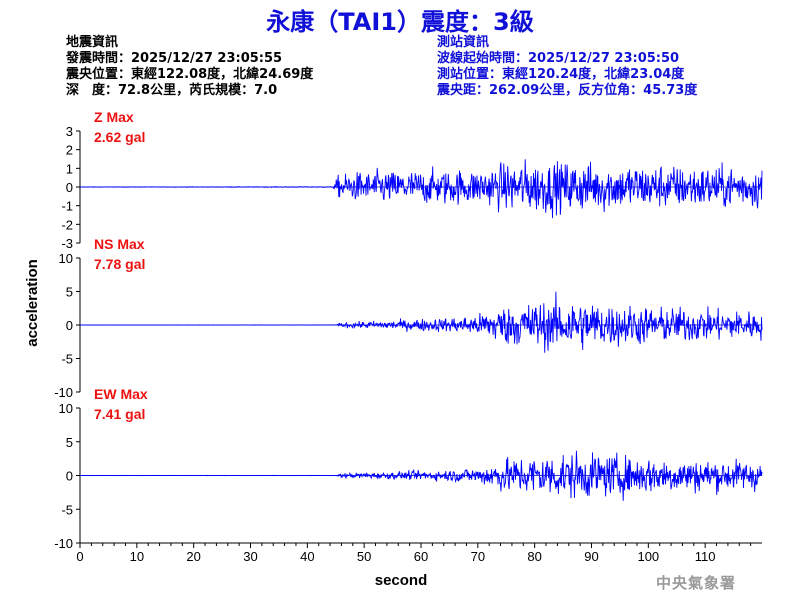 Image resolution: width=800 pixels, height=600 pixels. I want to click on x-tick-label: 50, so click(364, 556).